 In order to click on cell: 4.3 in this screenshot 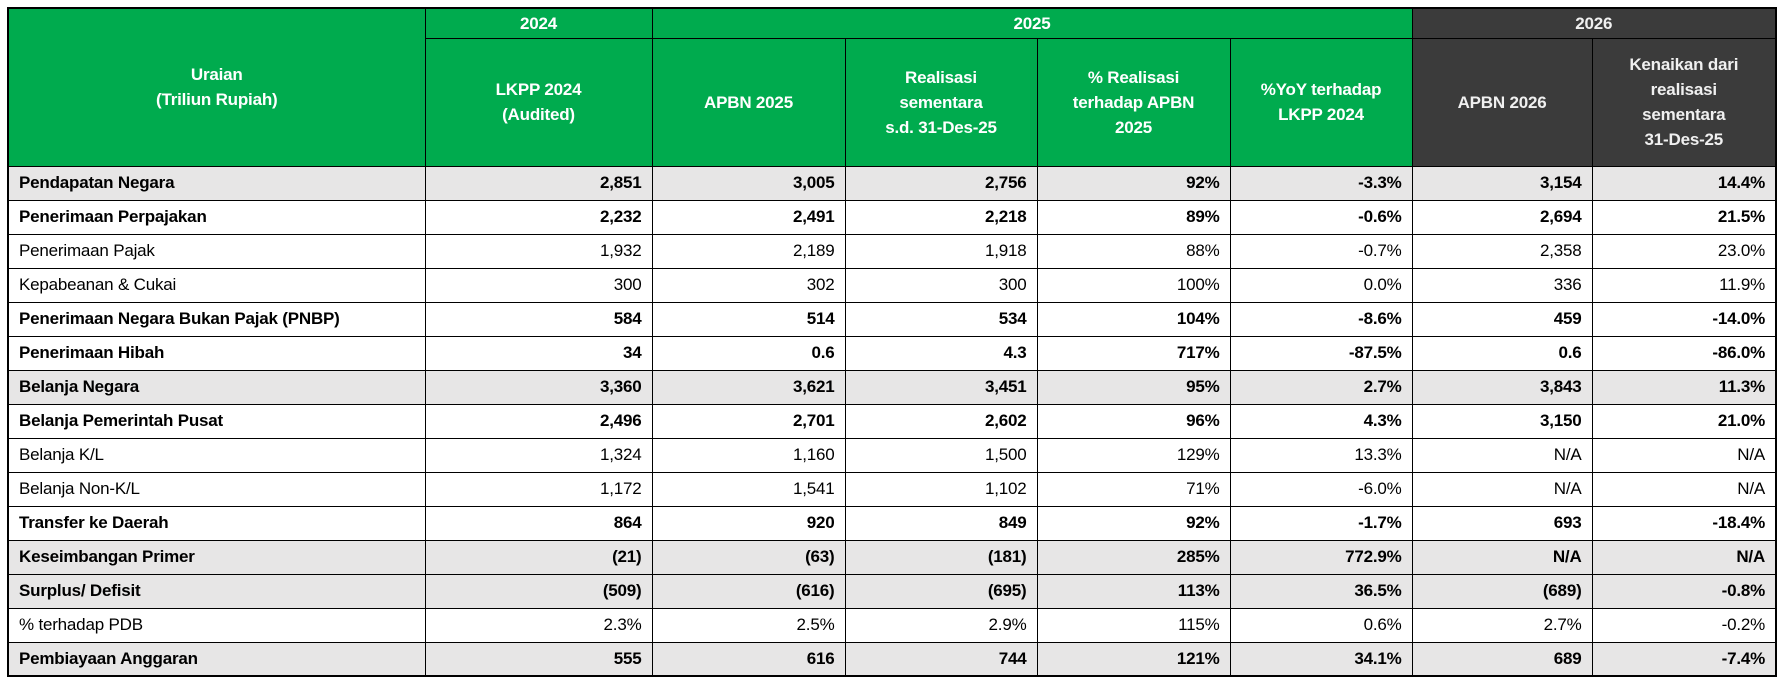, I will do `click(941, 353)`.